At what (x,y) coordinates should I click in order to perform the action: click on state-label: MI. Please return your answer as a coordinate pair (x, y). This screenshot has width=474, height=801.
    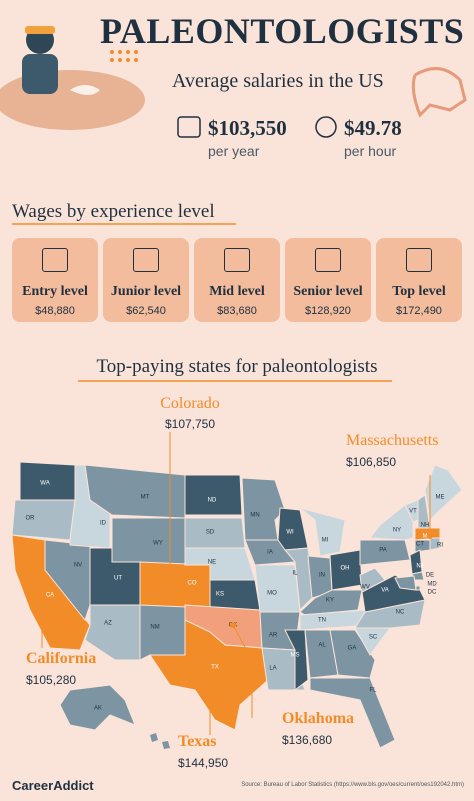
    Looking at the image, I should click on (325, 541).